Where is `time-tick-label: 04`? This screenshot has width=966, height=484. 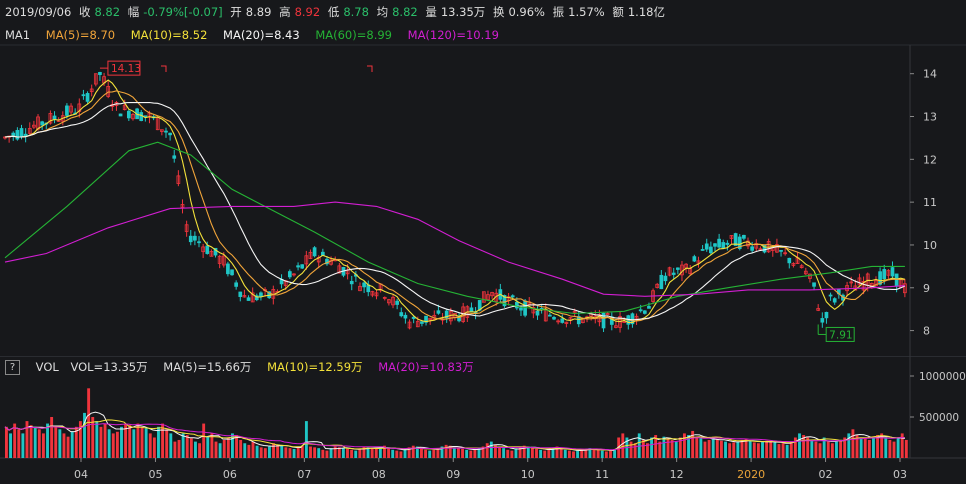
time-tick-label: 04 is located at coordinates (81, 474).